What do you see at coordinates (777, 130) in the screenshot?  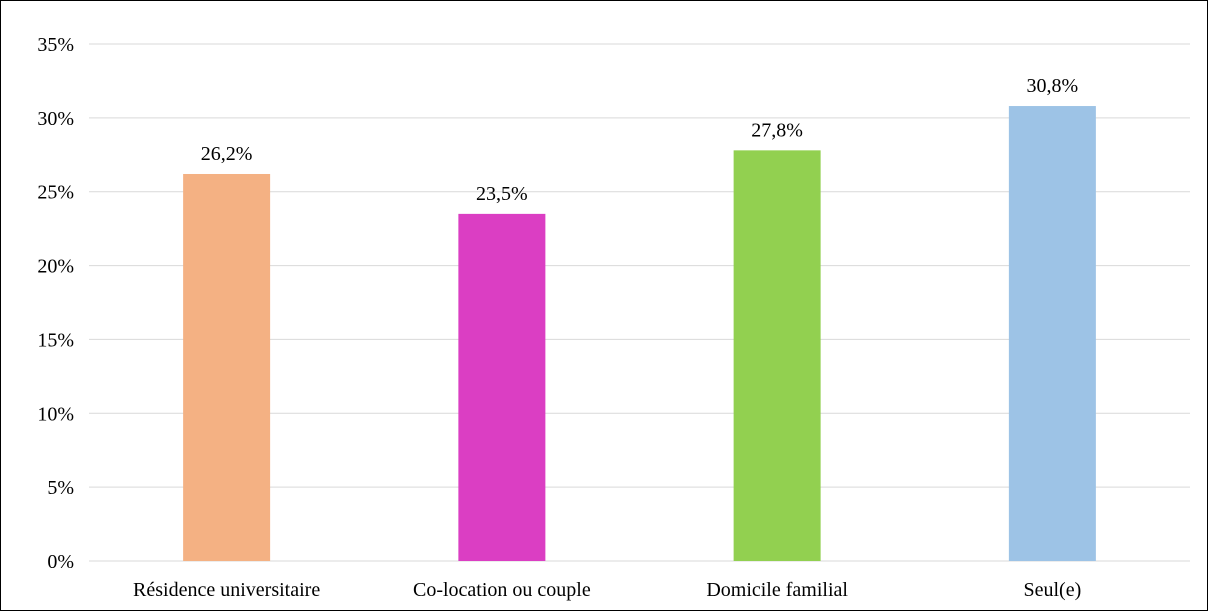 I see `data-label: 27,8%` at bounding box center [777, 130].